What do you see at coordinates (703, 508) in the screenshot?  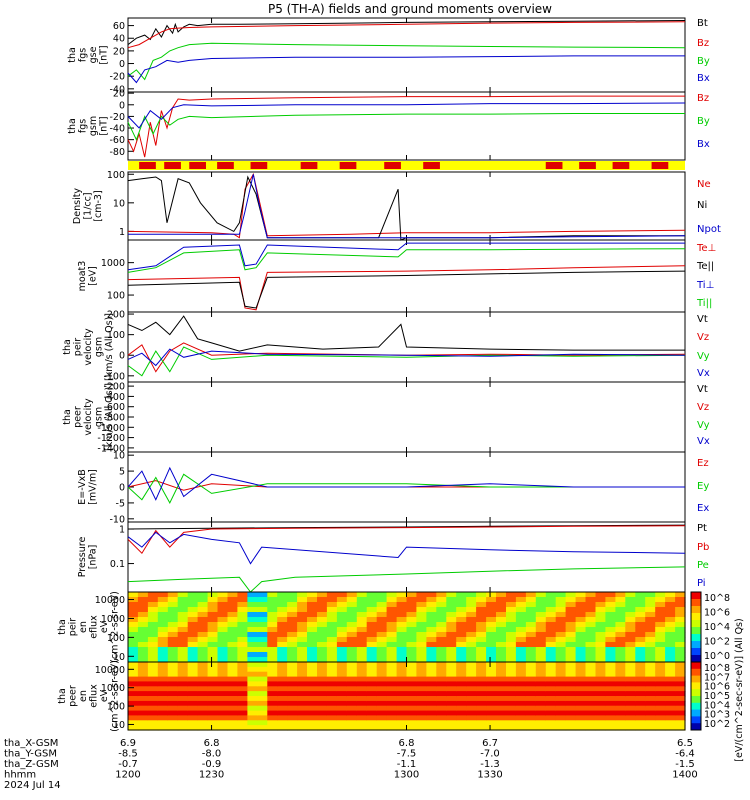 I see `legend-entry: Ex` at bounding box center [703, 508].